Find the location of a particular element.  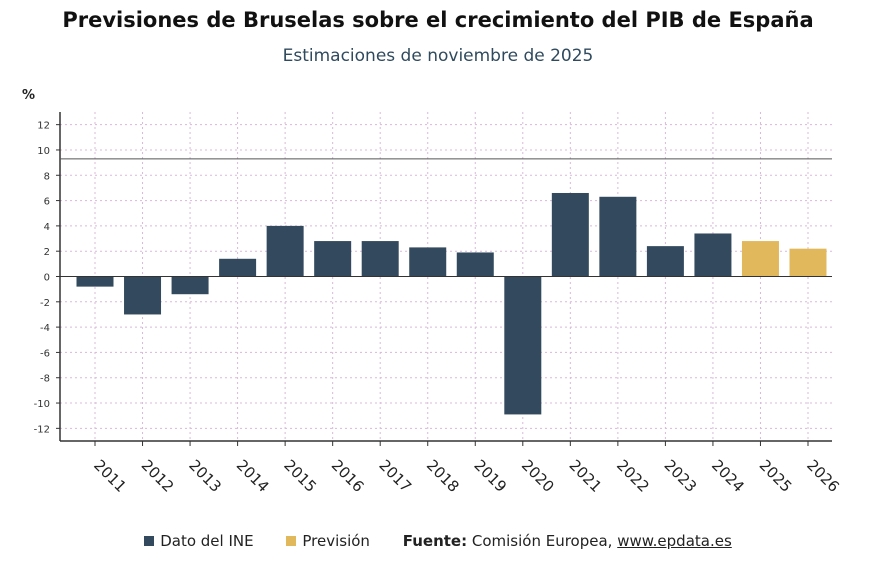

source: Fuente: Comisión Europea, www.epdata.es is located at coordinates (567, 541).